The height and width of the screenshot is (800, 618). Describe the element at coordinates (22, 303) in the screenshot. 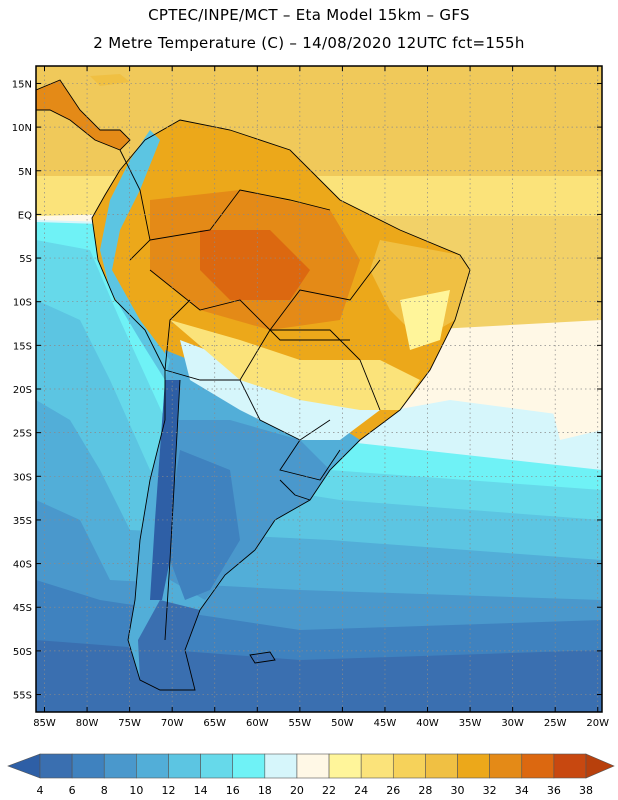

I see `lat-label: 10S` at that location.